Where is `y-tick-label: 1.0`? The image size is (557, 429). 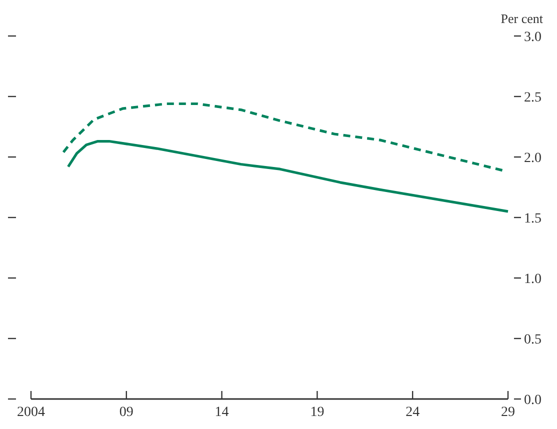 y-tick-label: 1.0 is located at coordinates (533, 279).